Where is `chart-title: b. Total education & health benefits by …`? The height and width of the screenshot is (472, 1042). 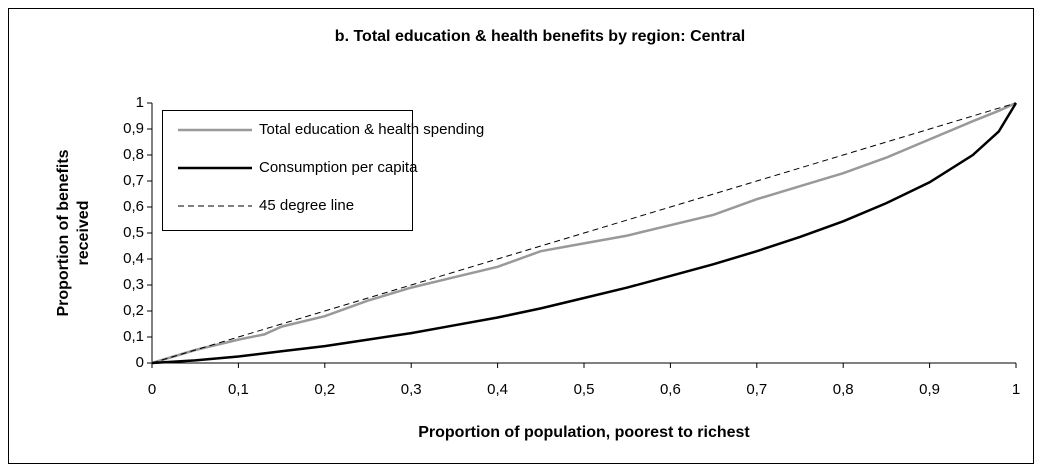
chart-title: b. Total education & health benefits by … is located at coordinates (540, 36).